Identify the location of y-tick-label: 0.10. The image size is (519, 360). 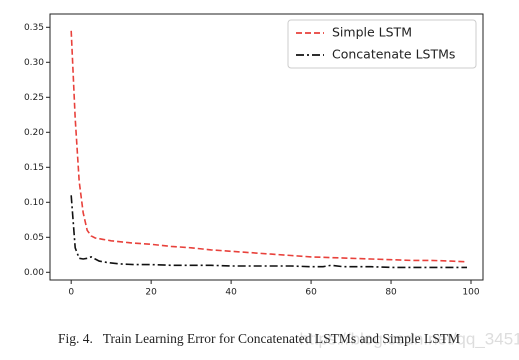
(34, 203).